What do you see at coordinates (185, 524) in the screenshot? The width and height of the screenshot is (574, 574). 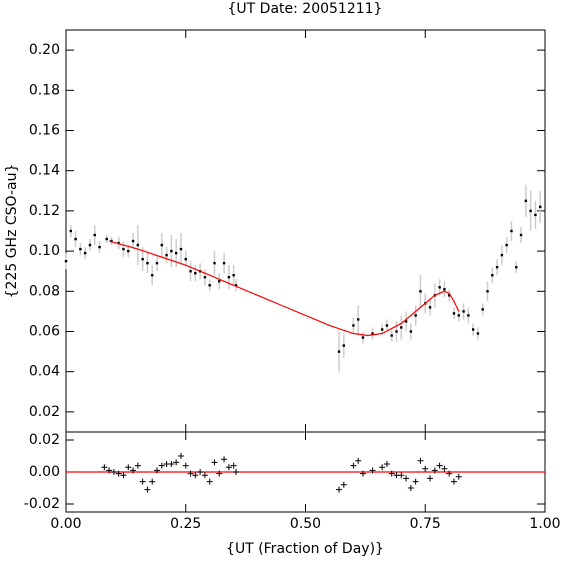 I see `x-tick-label: 0.25` at bounding box center [185, 524].